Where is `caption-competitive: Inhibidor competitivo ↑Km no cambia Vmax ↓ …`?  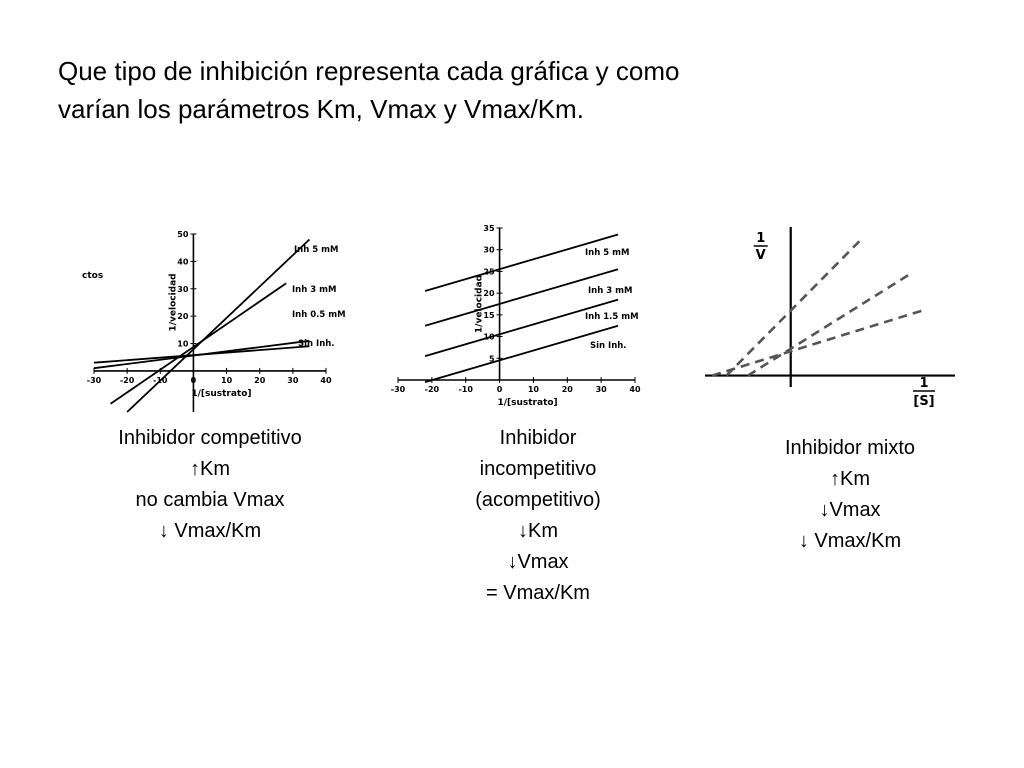
caption-competitive: Inhibidor competitivo ↑Km no cambia Vmax ↓ … is located at coordinates (210, 485).